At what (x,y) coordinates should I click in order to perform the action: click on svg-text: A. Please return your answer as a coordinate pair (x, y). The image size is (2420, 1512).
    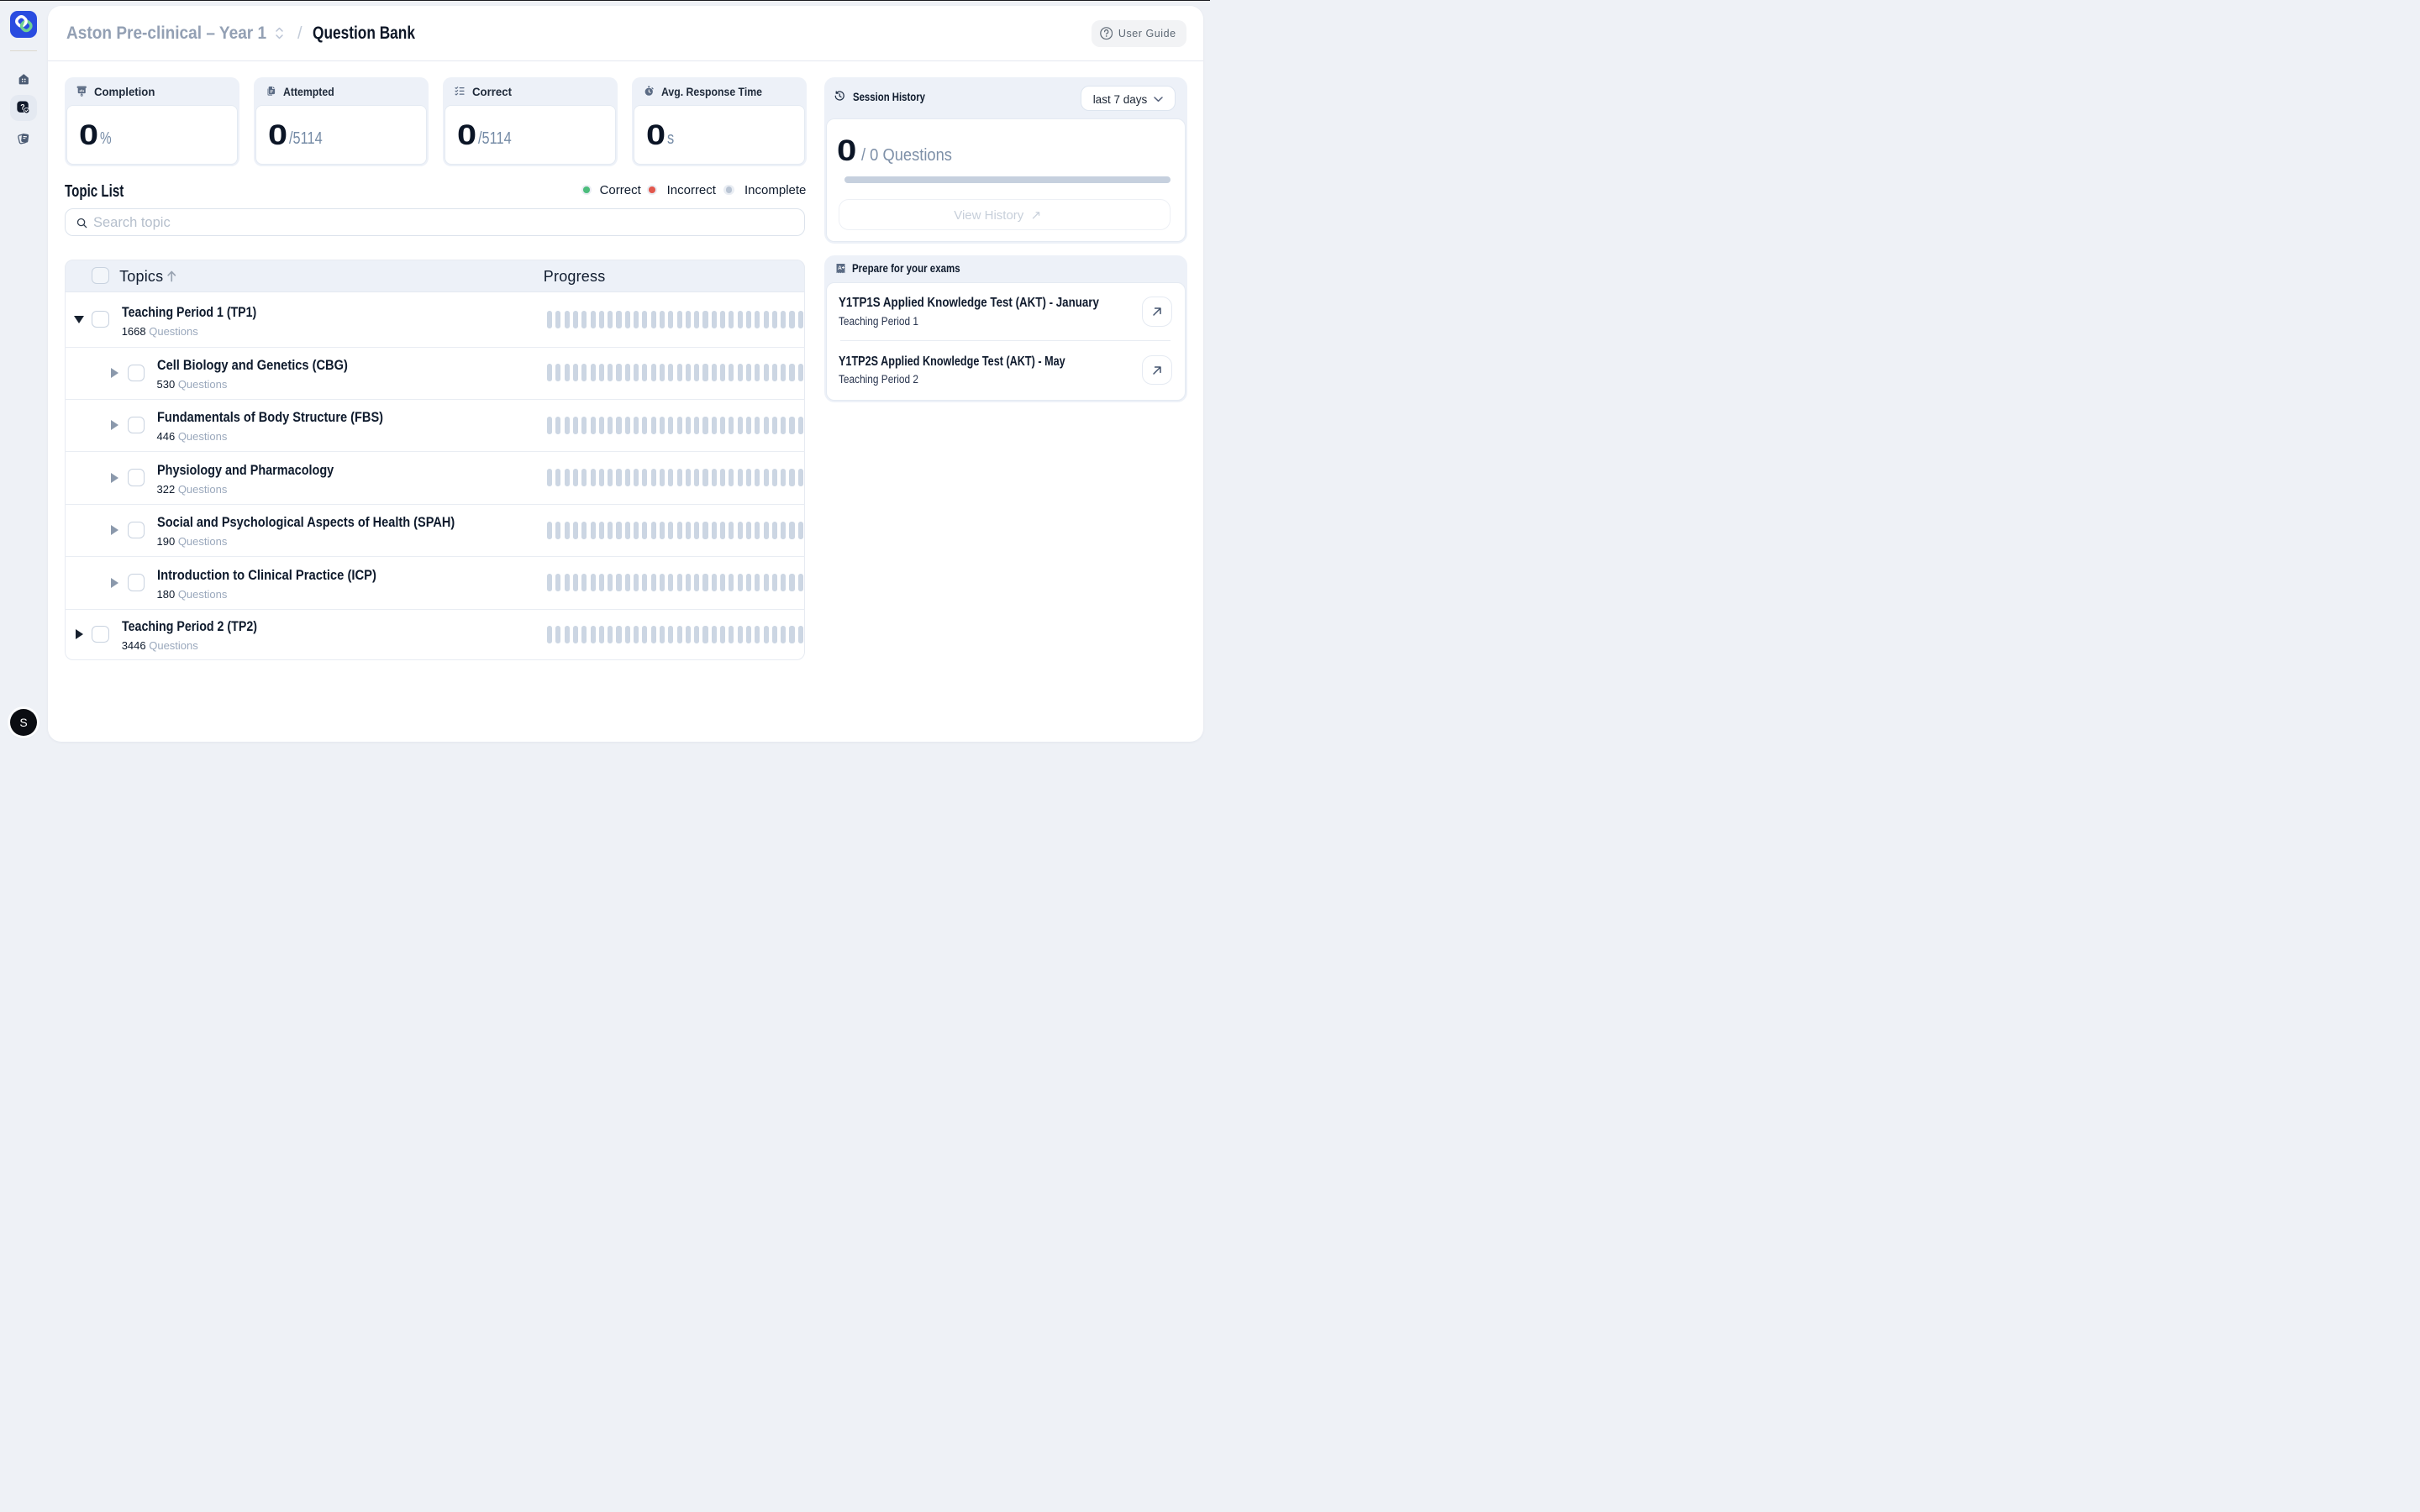
    Looking at the image, I should click on (840, 268).